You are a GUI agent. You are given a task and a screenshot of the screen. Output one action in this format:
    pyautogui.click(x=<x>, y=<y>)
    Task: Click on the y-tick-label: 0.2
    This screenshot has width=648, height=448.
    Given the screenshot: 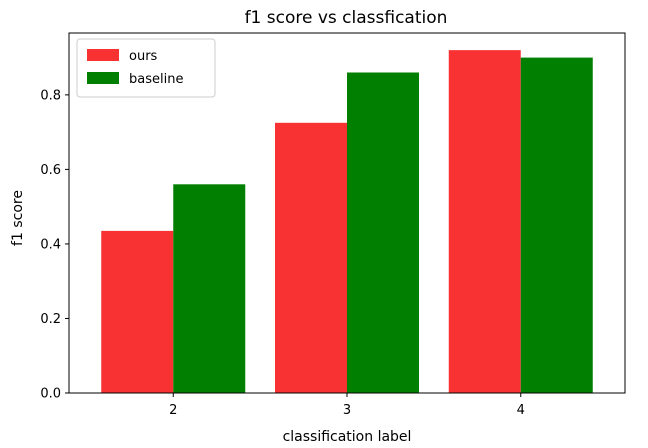 What is the action you would take?
    pyautogui.click(x=50, y=319)
    